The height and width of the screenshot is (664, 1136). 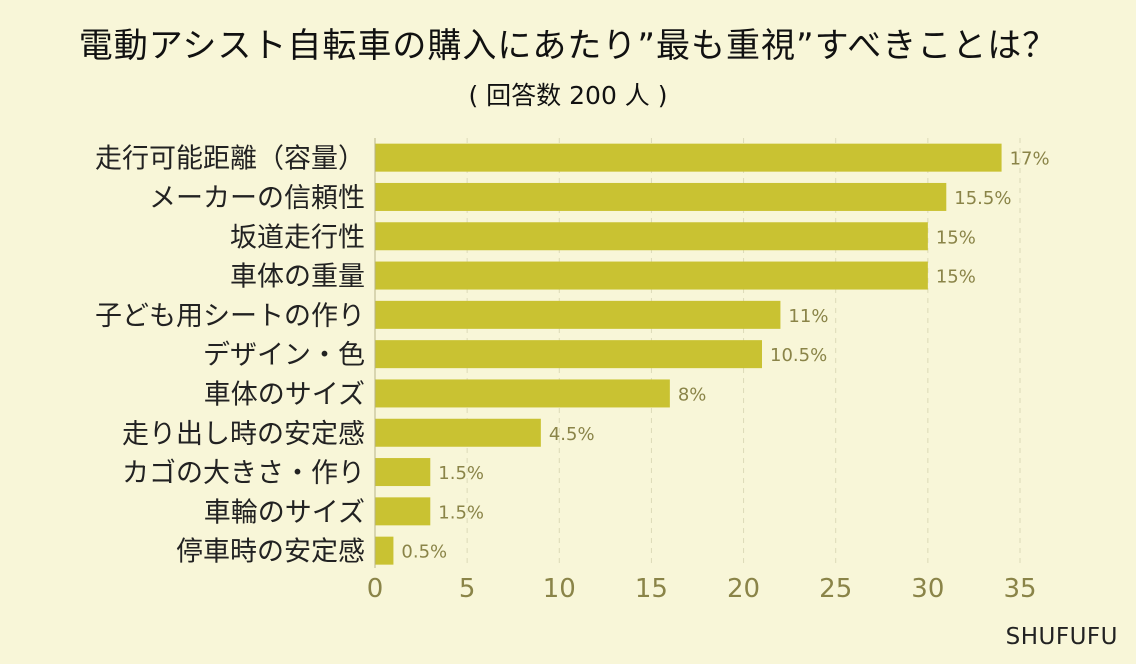 I want to click on credit-label: SHUFUFU, so click(x=1061, y=637).